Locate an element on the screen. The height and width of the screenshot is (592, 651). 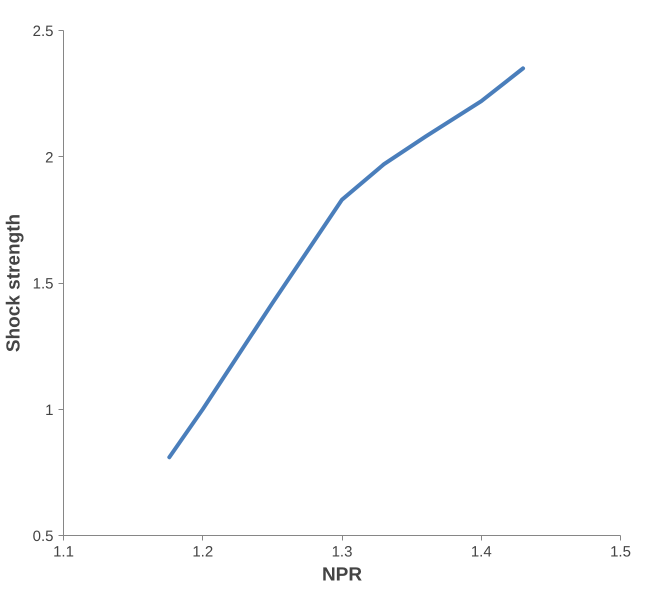
x-tick-label: 1.4 is located at coordinates (481, 552).